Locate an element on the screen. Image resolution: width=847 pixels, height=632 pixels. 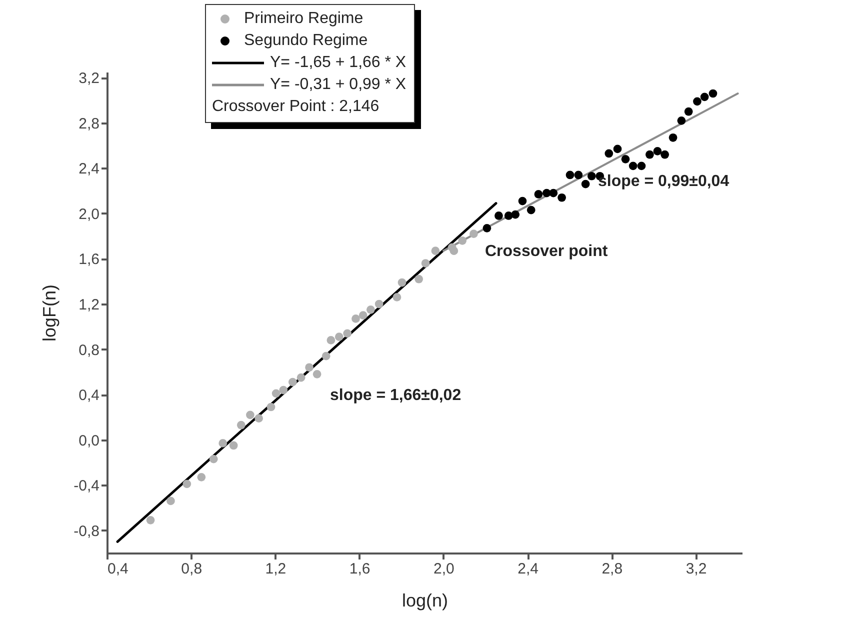
legend-label: Y= -1,65 + 1,66 * X is located at coordinates (338, 63).